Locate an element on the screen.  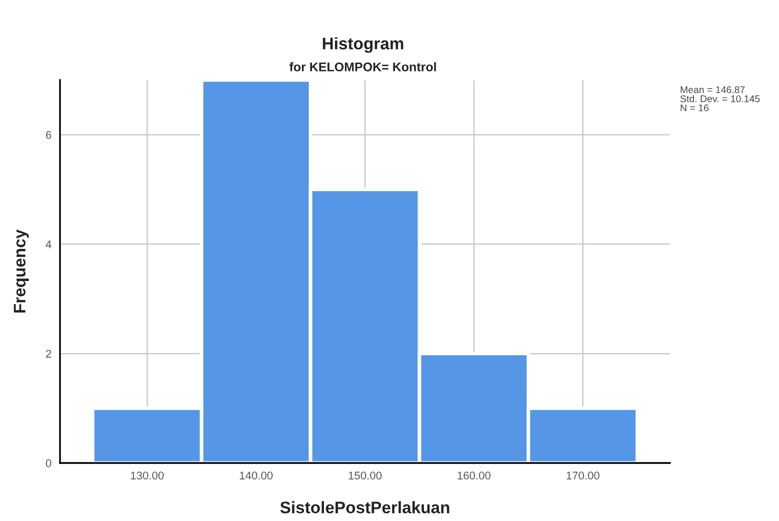
chart-title: Histogram is located at coordinates (363, 45).